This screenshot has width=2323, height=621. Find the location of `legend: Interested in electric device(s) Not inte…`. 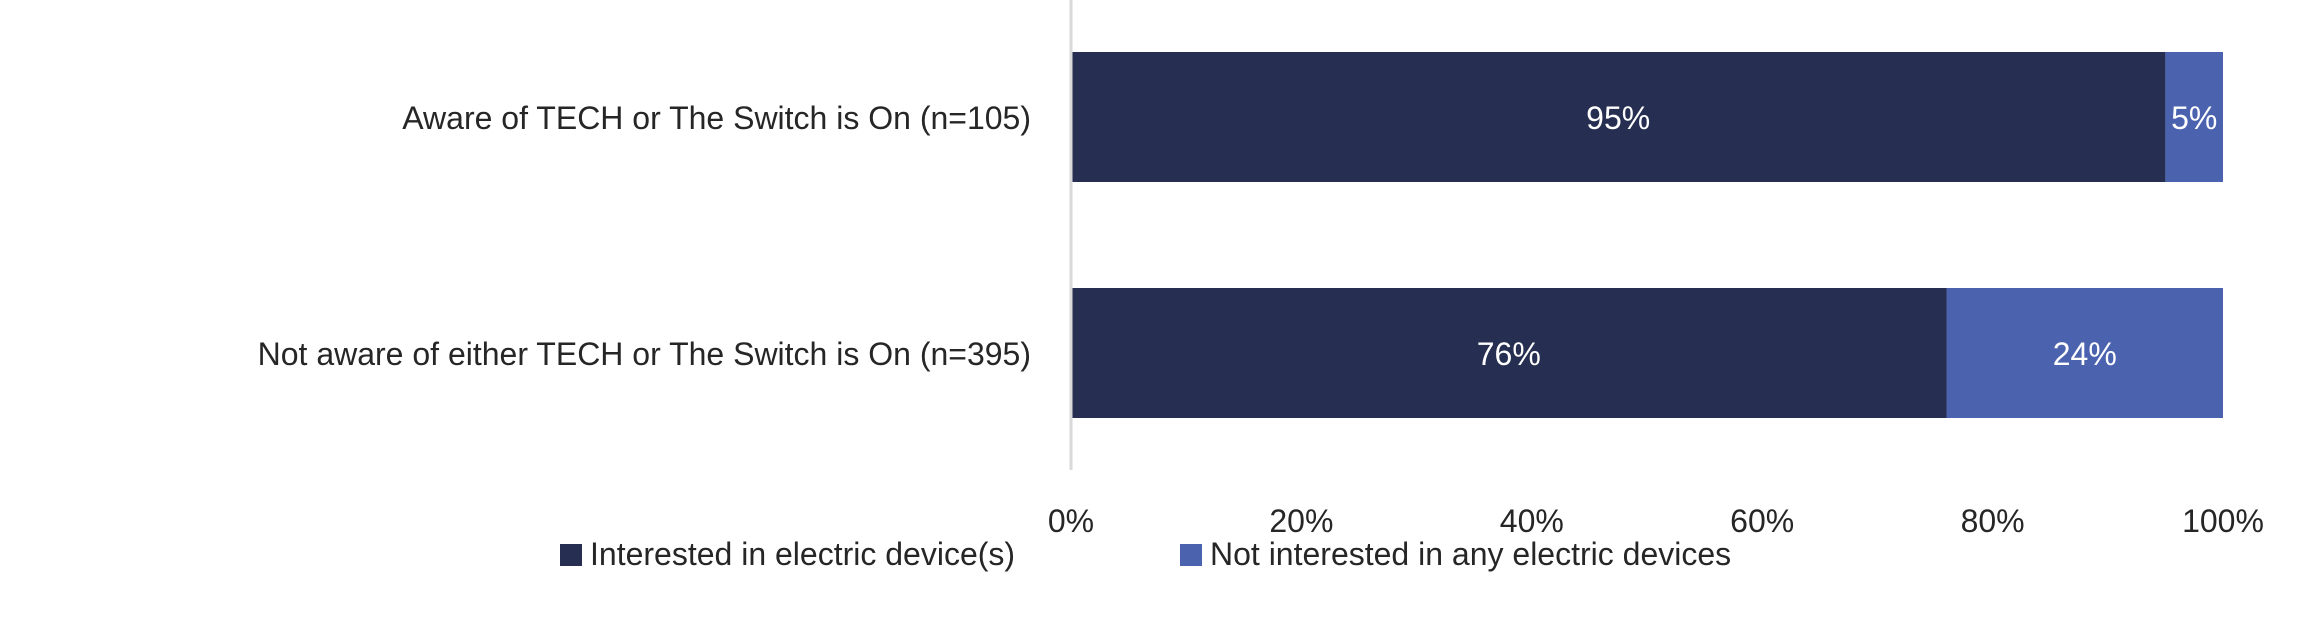

legend: Interested in electric device(s) Not inte… is located at coordinates (1145, 554).